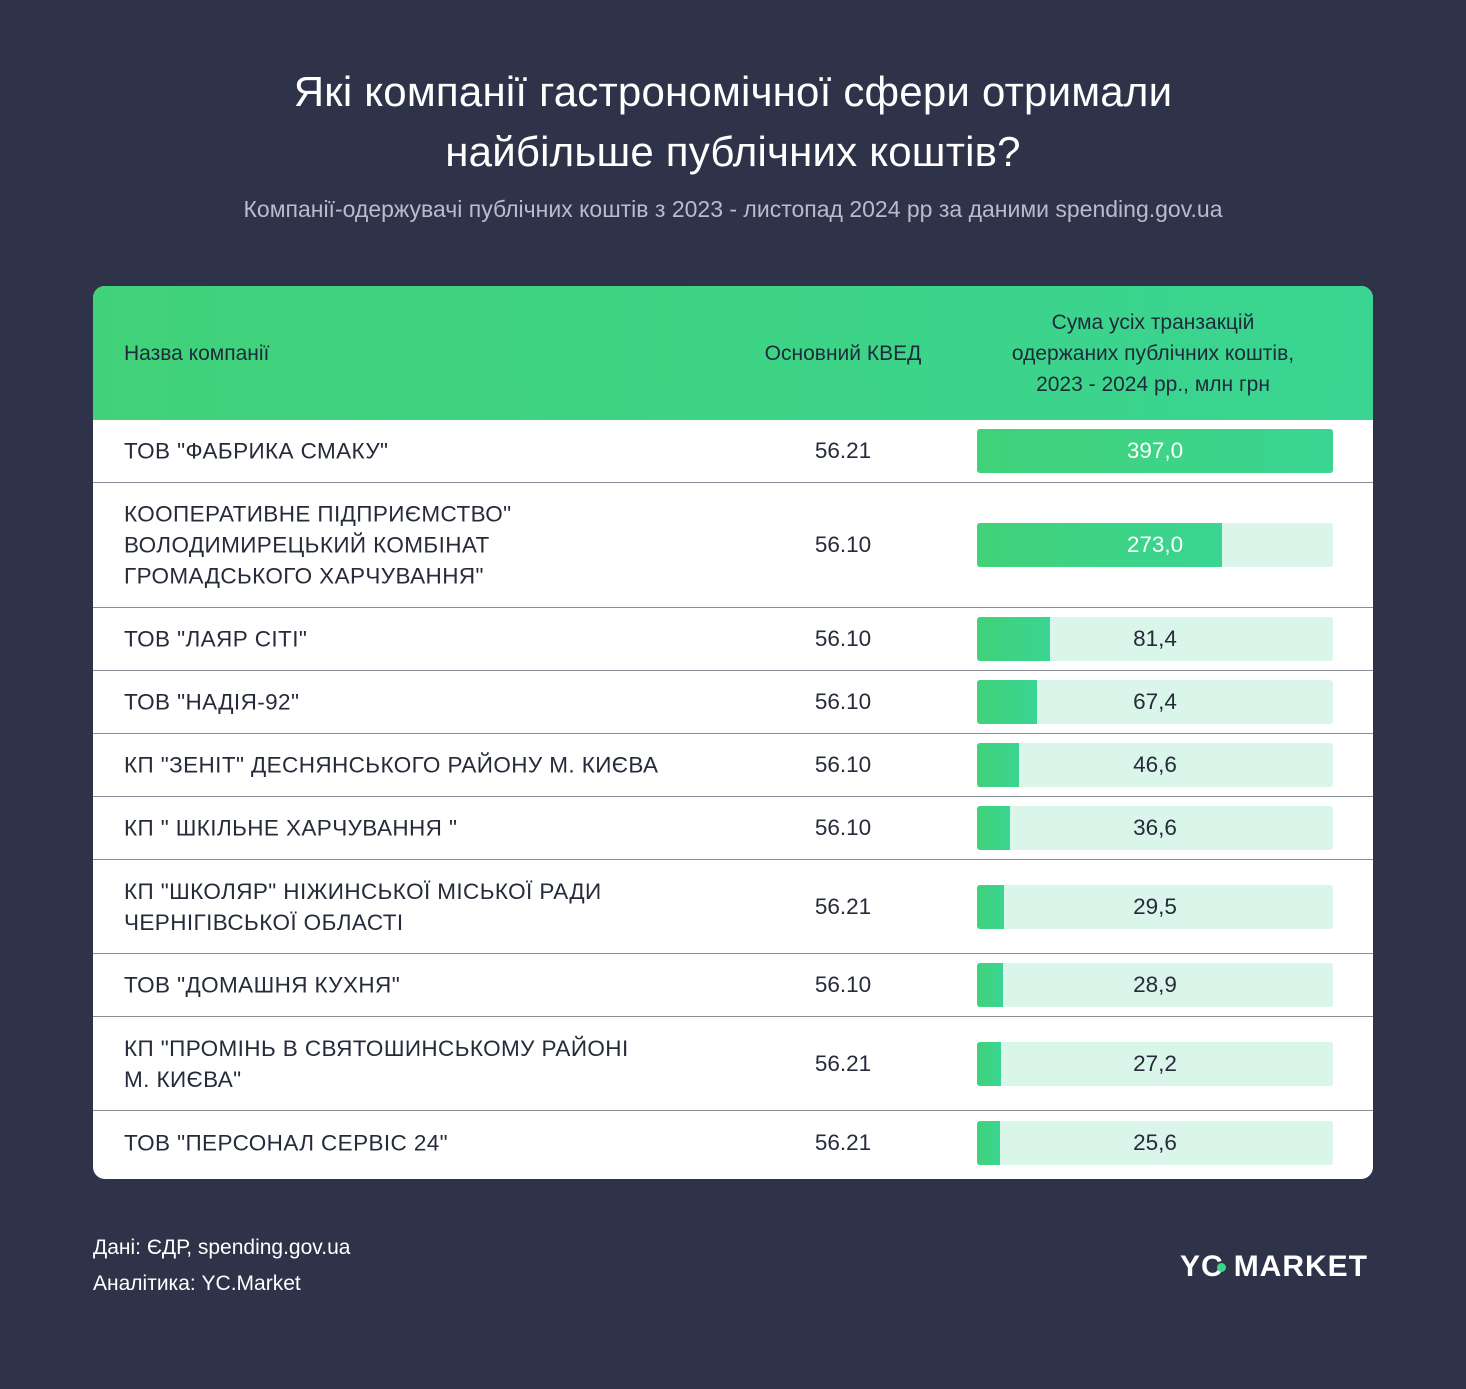 The height and width of the screenshot is (1389, 1466). What do you see at coordinates (222, 1247) in the screenshot?
I see `footer-source: Дані: ЄДР, spending.gov.ua` at bounding box center [222, 1247].